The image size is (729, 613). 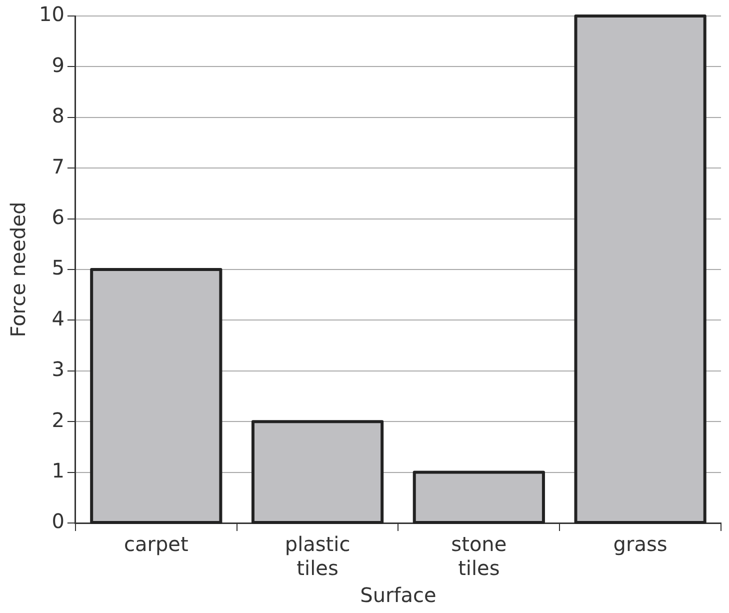 I want to click on y-tick-label: 2, so click(x=58, y=420).